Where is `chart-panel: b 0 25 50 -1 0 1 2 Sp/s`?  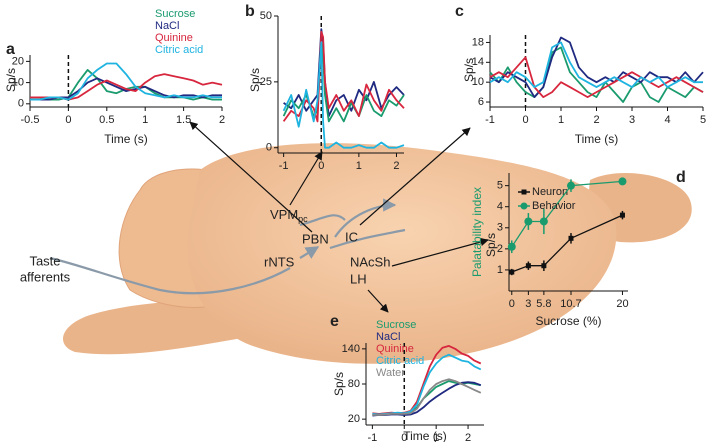
chart-panel: b 0 25 50 -1 0 1 2 Sp/s is located at coordinates (325, 87).